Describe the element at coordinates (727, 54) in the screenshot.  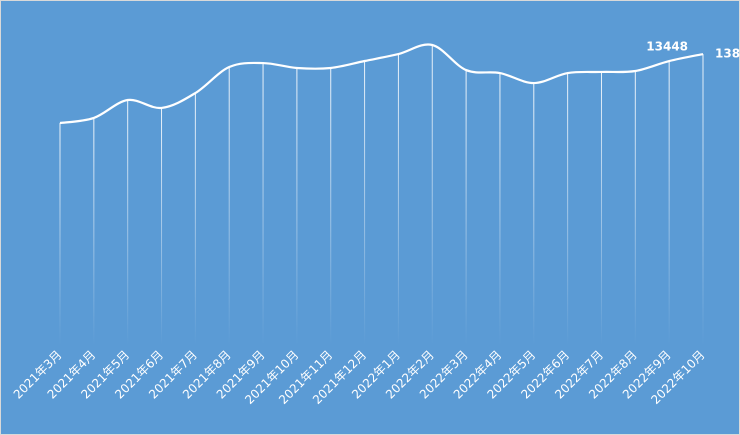
I see `data-label: 13819` at that location.